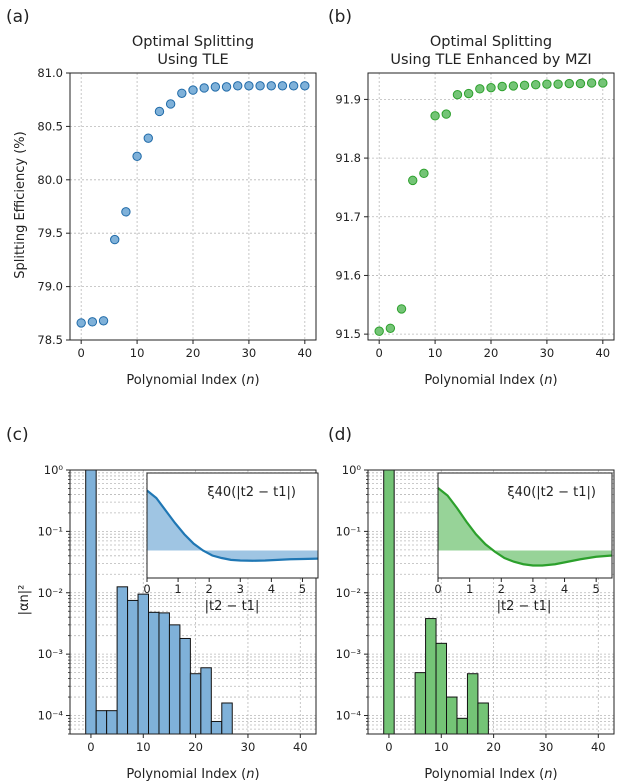  I want to click on inset-title-c: ξ40(|t2 − t1|), so click(251, 492).